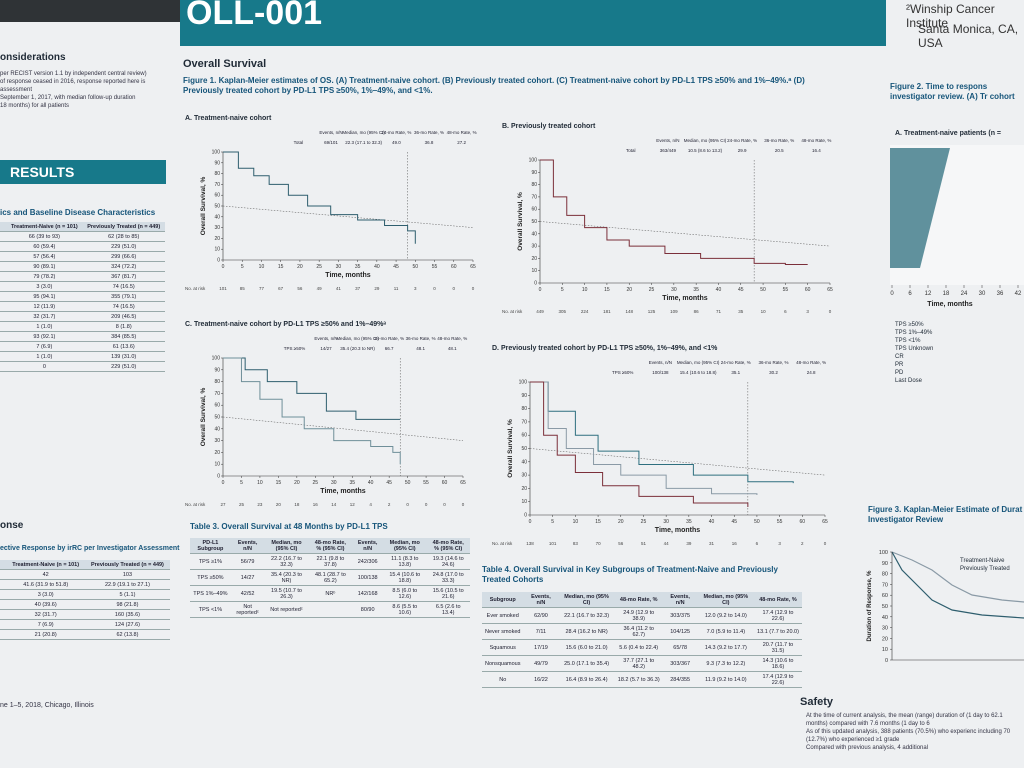 This screenshot has height=768, width=1024. Describe the element at coordinates (621, 522) in the screenshot. I see `x-tick-label: 20` at that location.